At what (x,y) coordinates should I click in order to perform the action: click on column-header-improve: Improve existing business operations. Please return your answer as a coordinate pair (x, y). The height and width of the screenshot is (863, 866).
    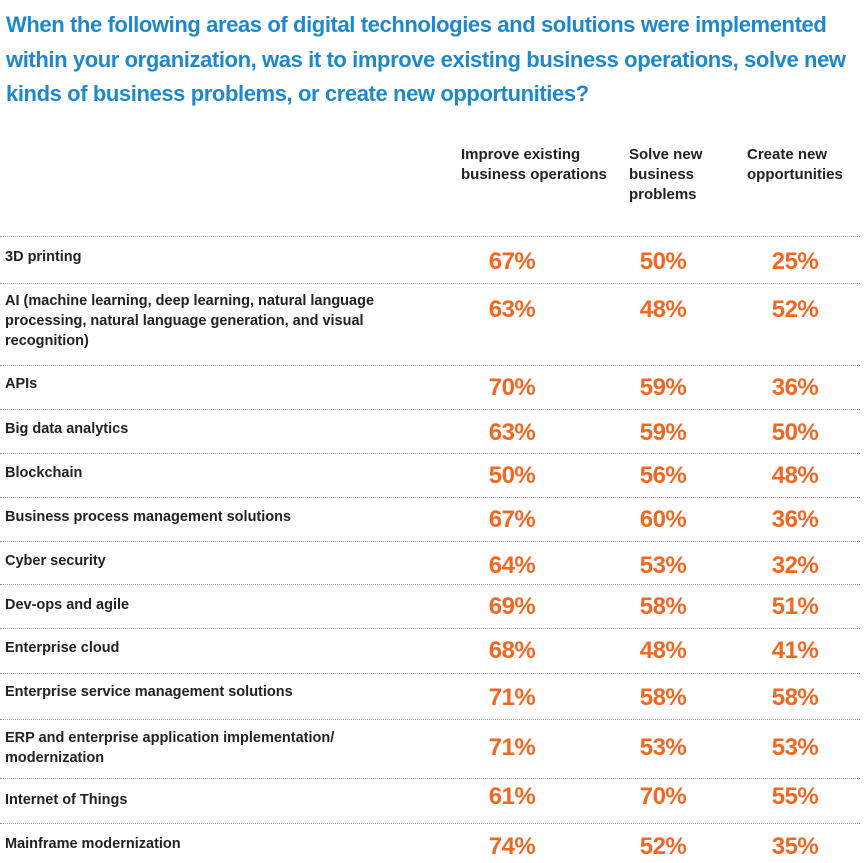
    Looking at the image, I should click on (534, 164).